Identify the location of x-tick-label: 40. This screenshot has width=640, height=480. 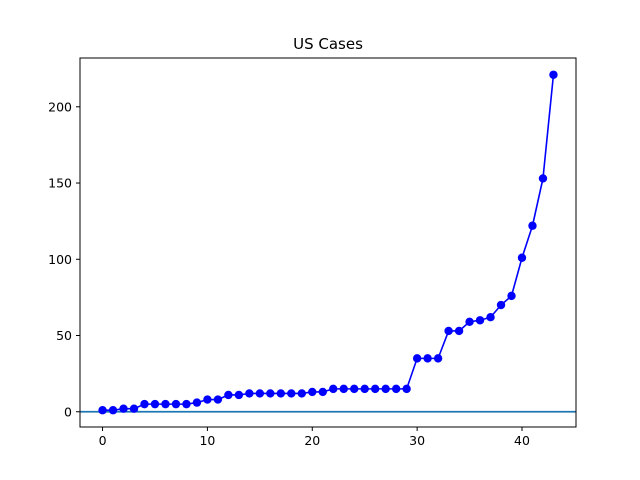
(522, 440).